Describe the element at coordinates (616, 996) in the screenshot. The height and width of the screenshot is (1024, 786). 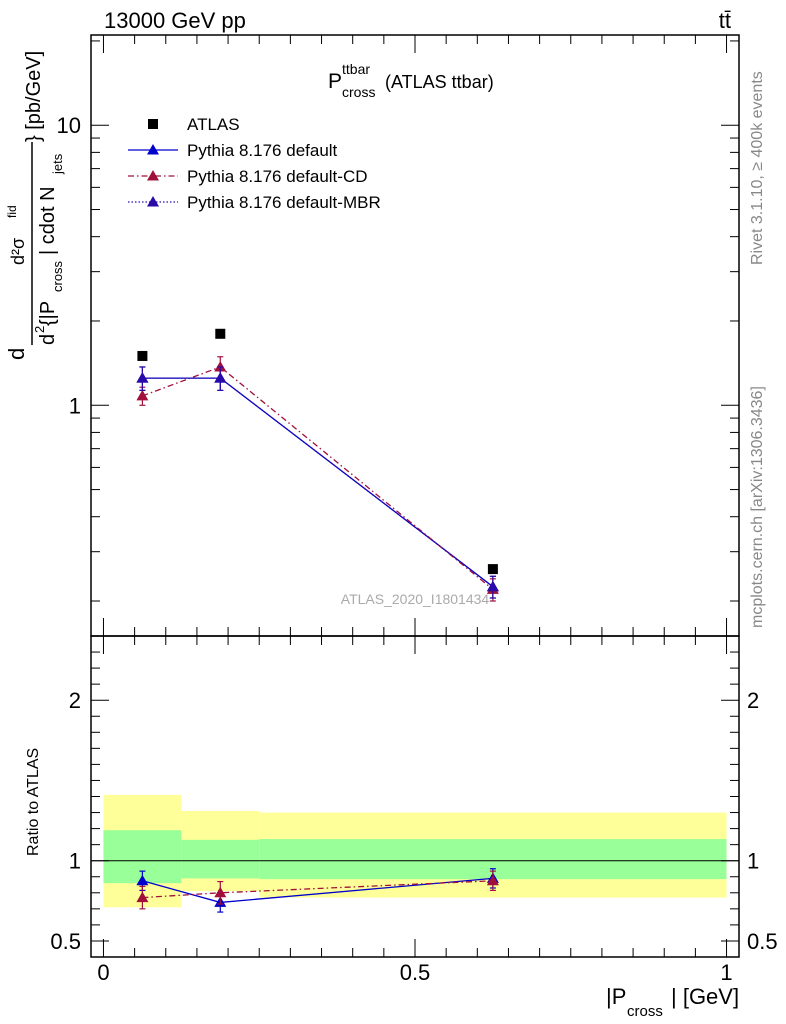
I see `xlabel-pre: |P` at that location.